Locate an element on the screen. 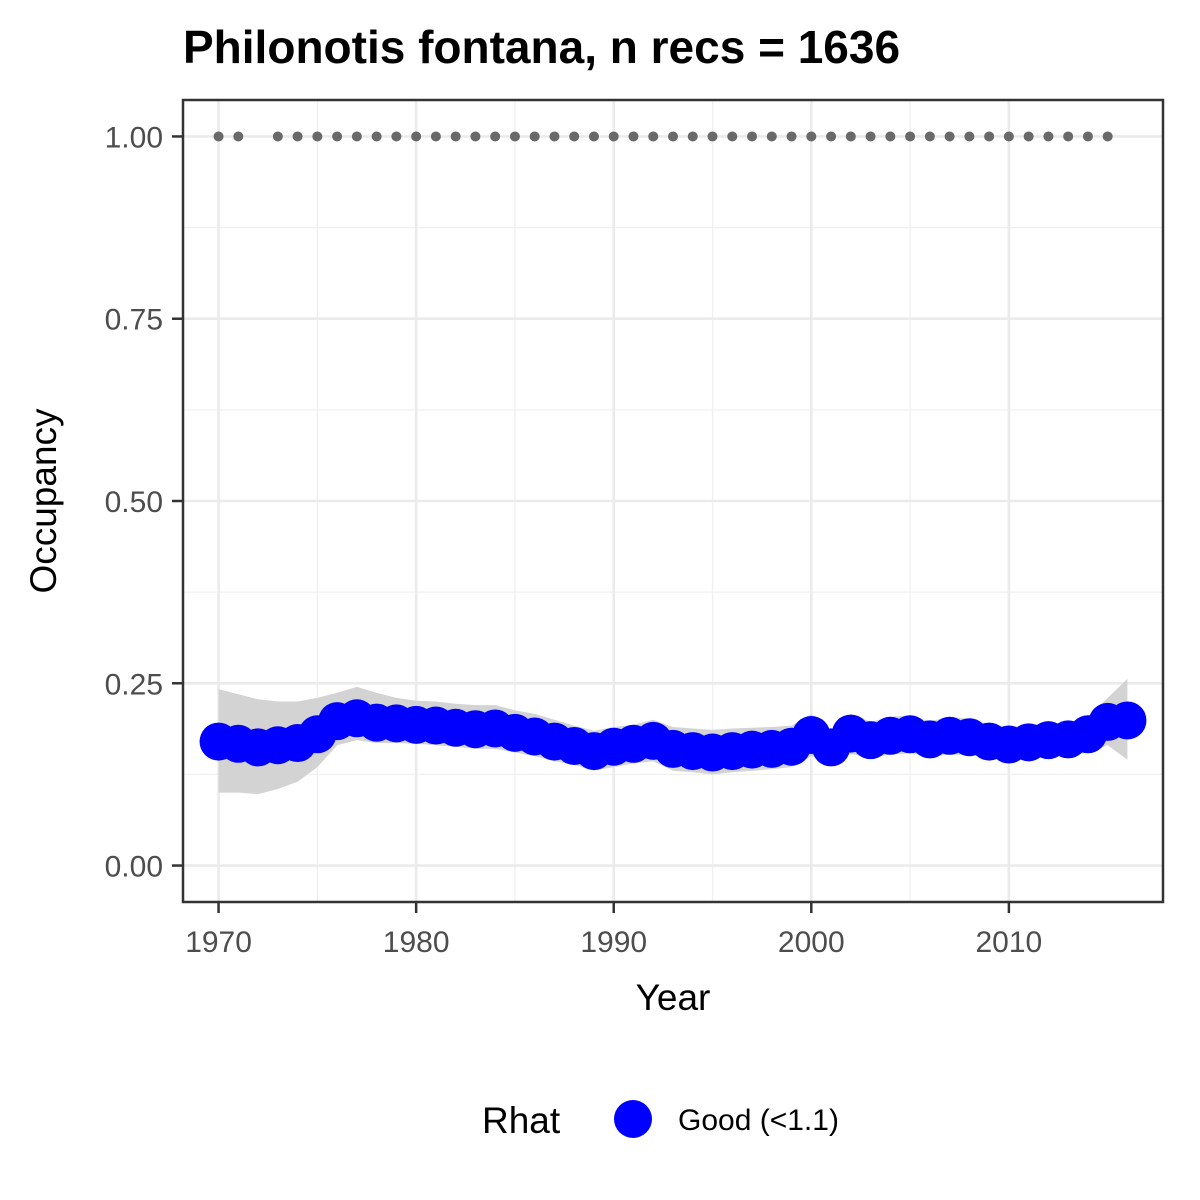 This screenshot has width=1200, height=1200. y-tick-label: 1.00 is located at coordinates (134, 137).